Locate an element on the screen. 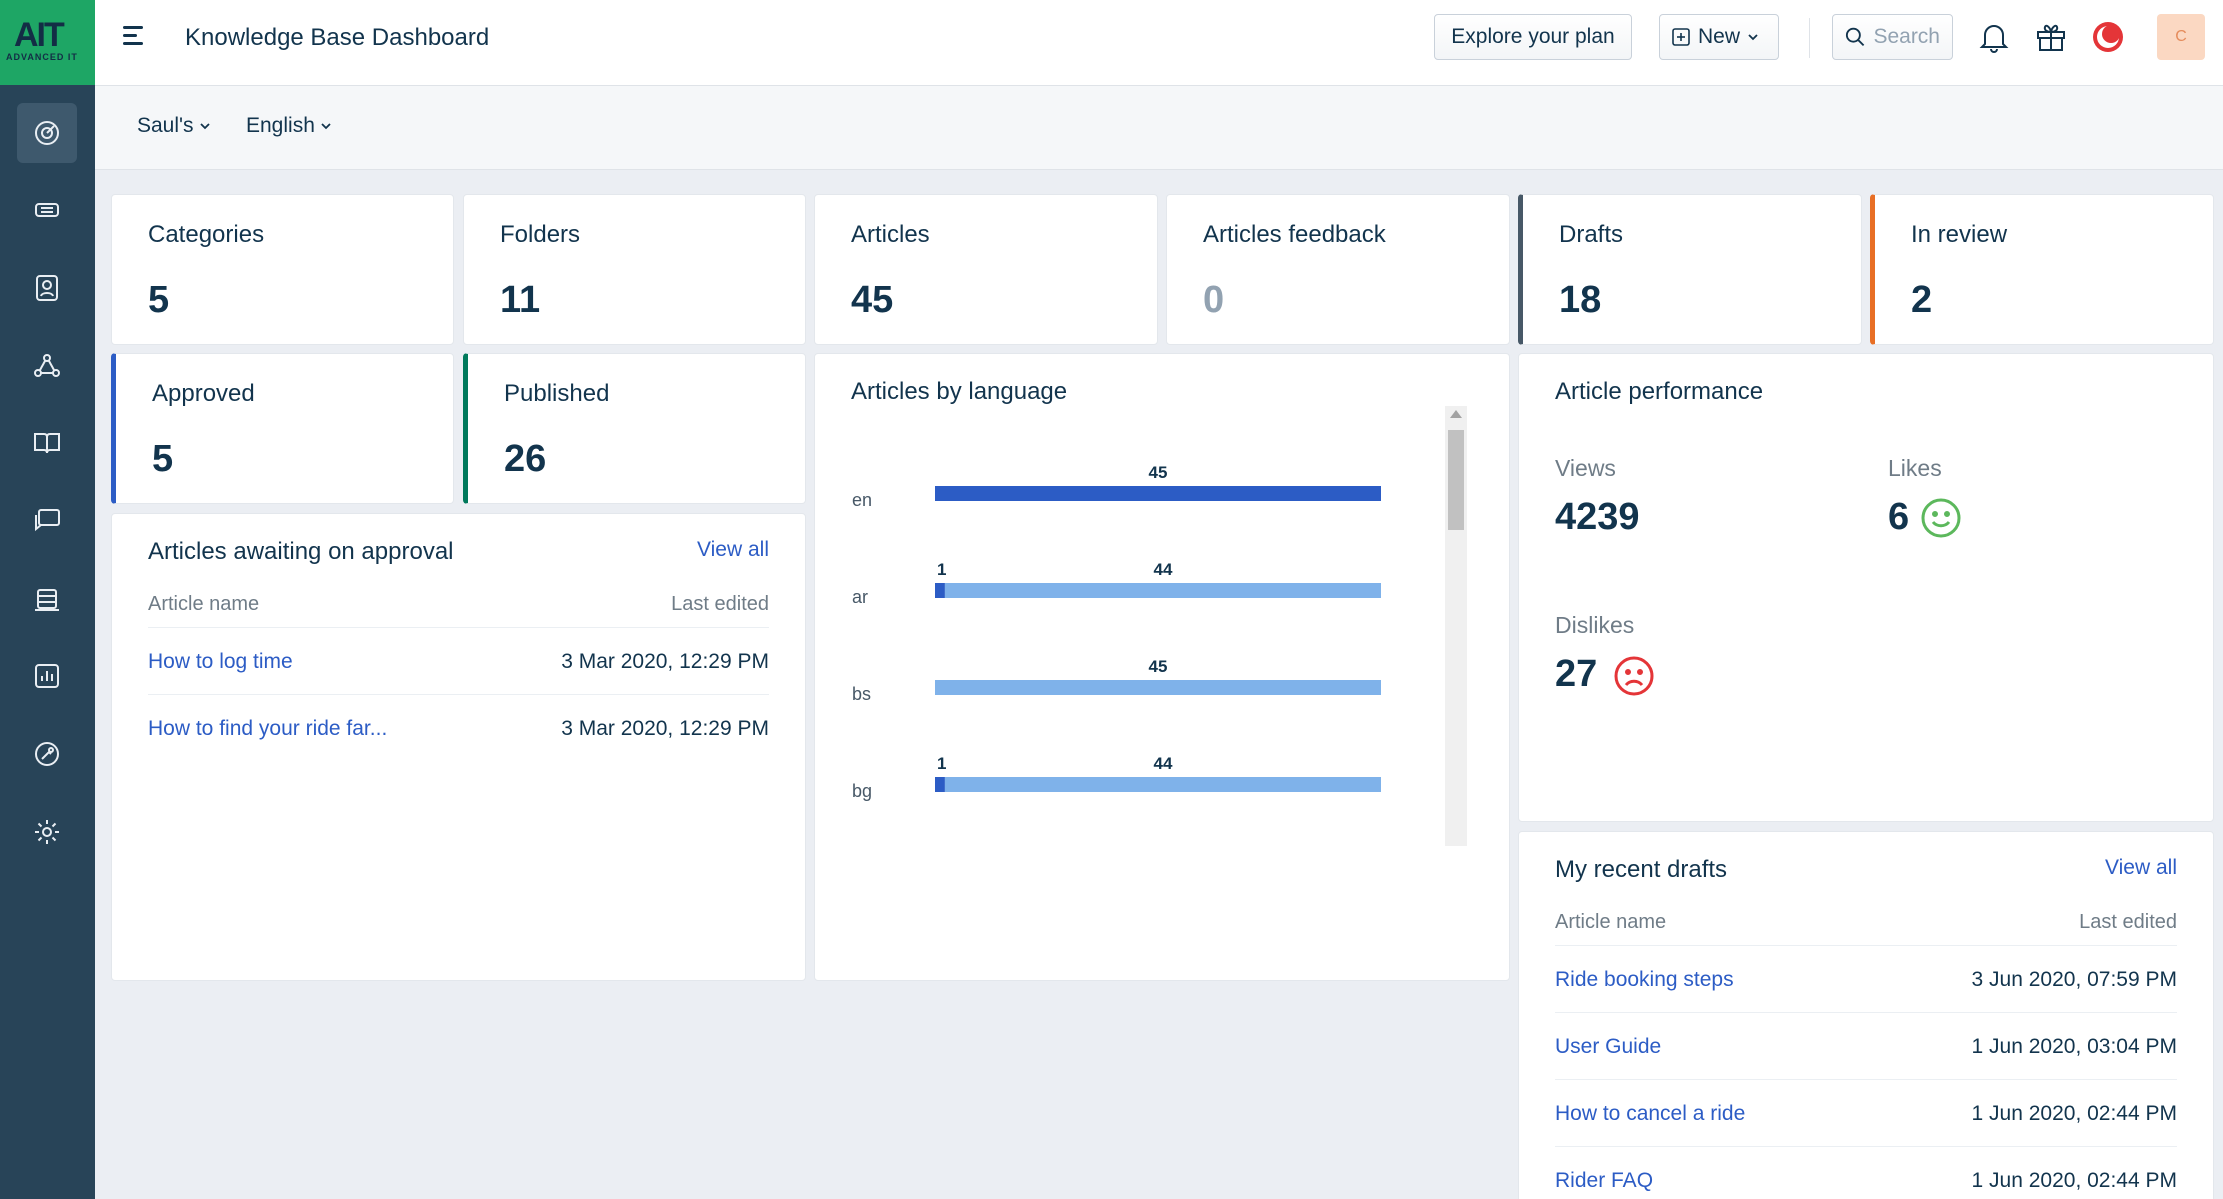 This screenshot has width=2223, height=1199. nav-solutions is located at coordinates (47, 443).